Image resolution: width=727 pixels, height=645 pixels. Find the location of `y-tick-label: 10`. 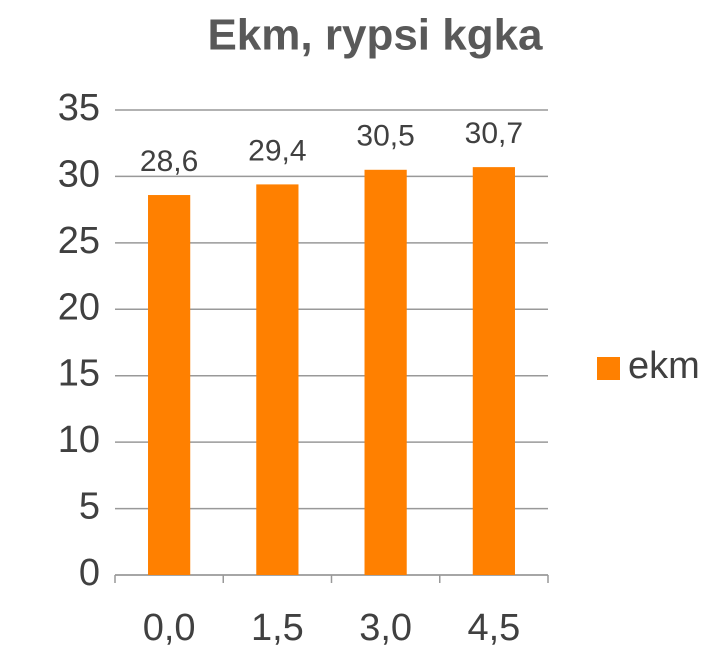

y-tick-label: 10 is located at coordinates (79, 440).